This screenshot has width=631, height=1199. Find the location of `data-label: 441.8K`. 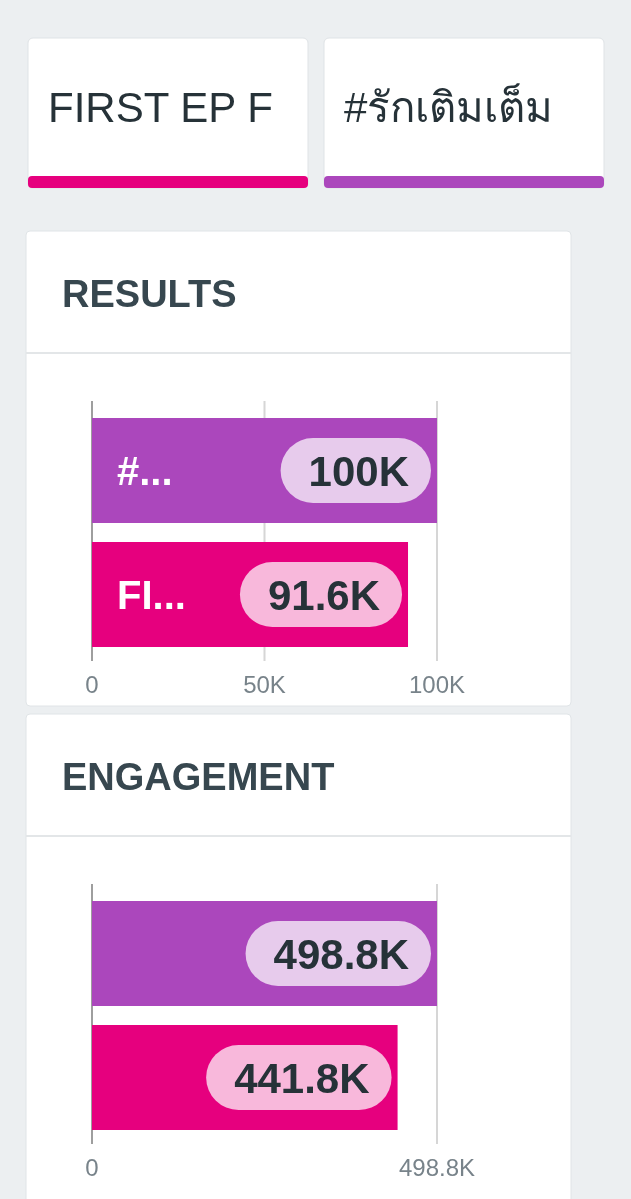

data-label: 441.8K is located at coordinates (302, 1078).